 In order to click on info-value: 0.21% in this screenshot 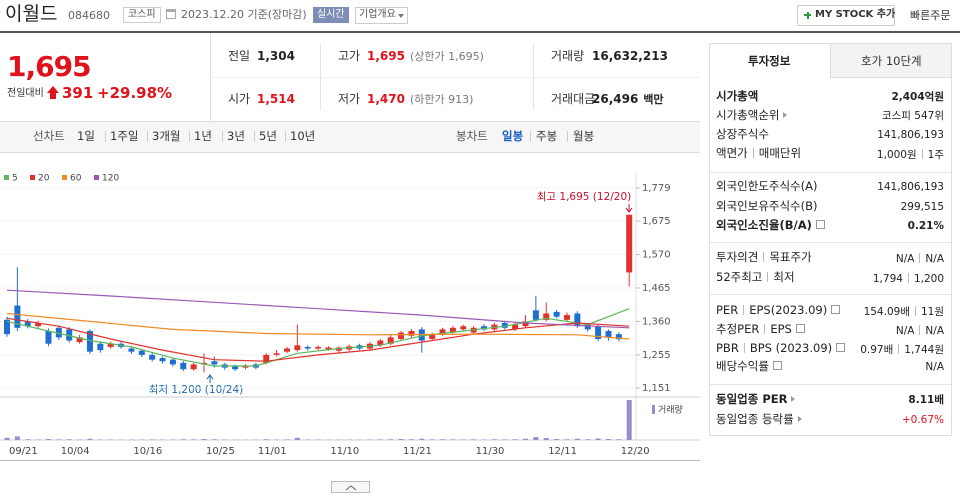, I will do `click(926, 226)`.